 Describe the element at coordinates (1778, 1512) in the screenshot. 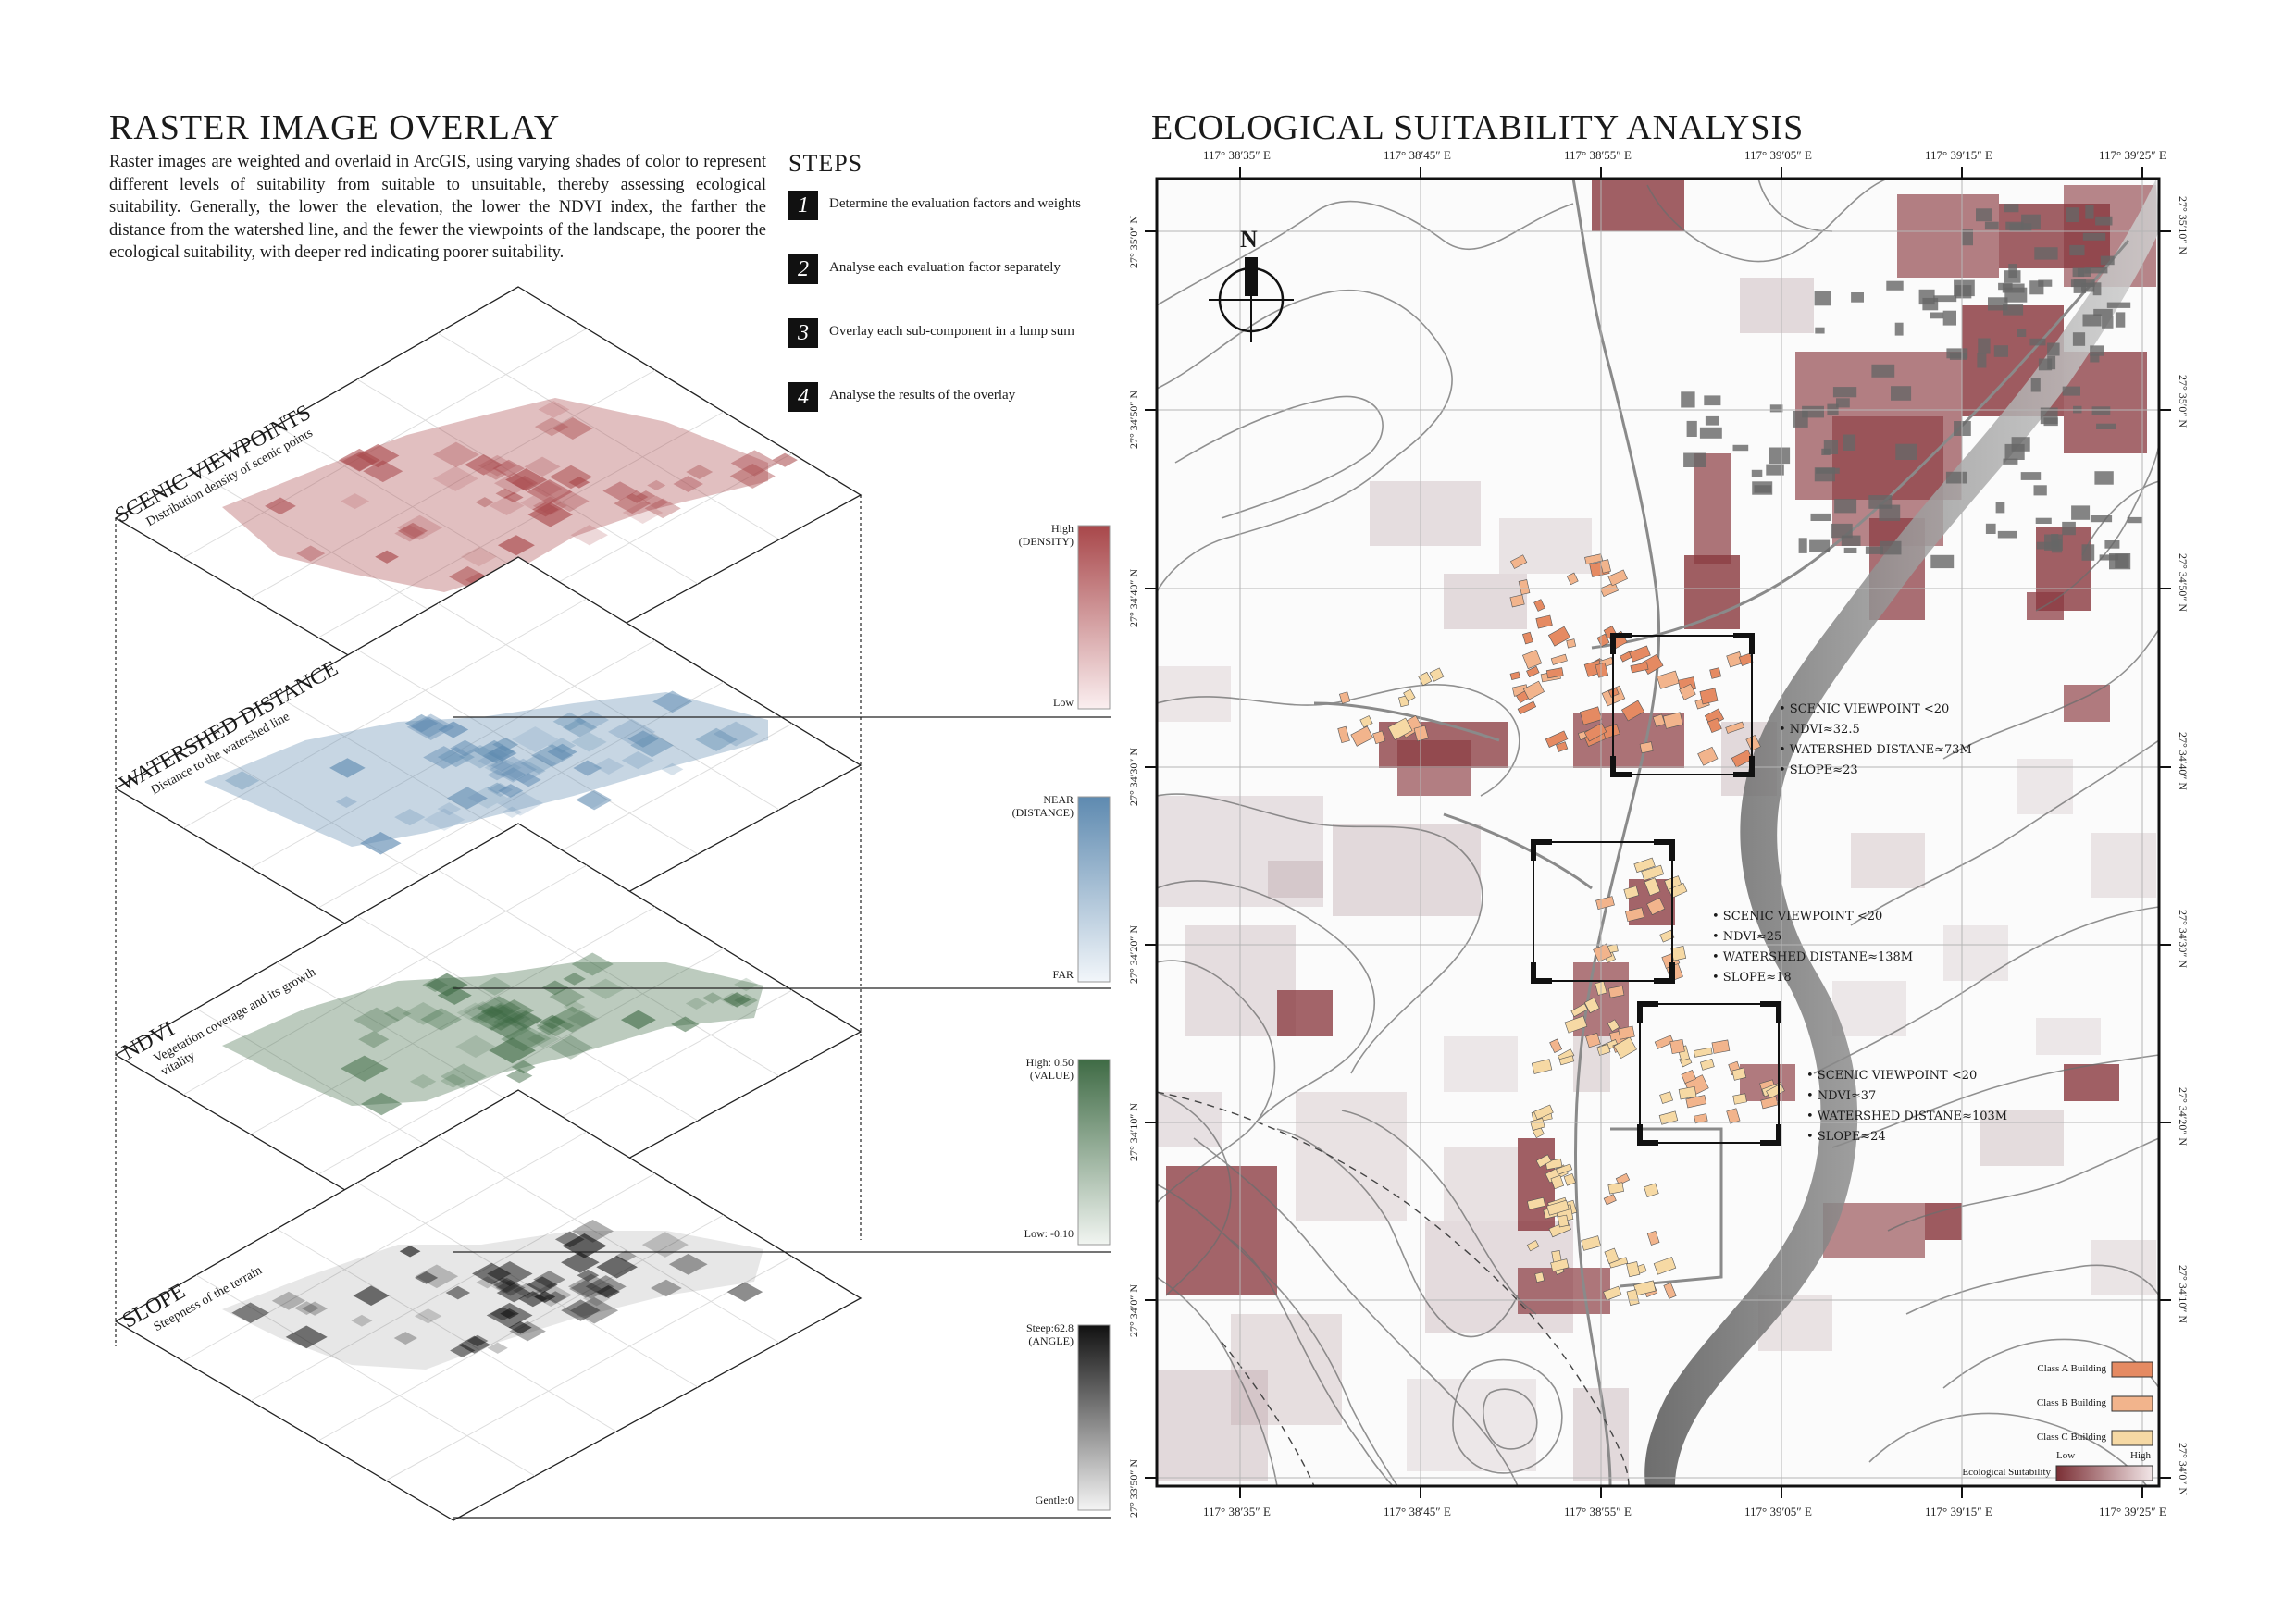

I see `lon-label-bottom: 117° 39′05″ E` at that location.